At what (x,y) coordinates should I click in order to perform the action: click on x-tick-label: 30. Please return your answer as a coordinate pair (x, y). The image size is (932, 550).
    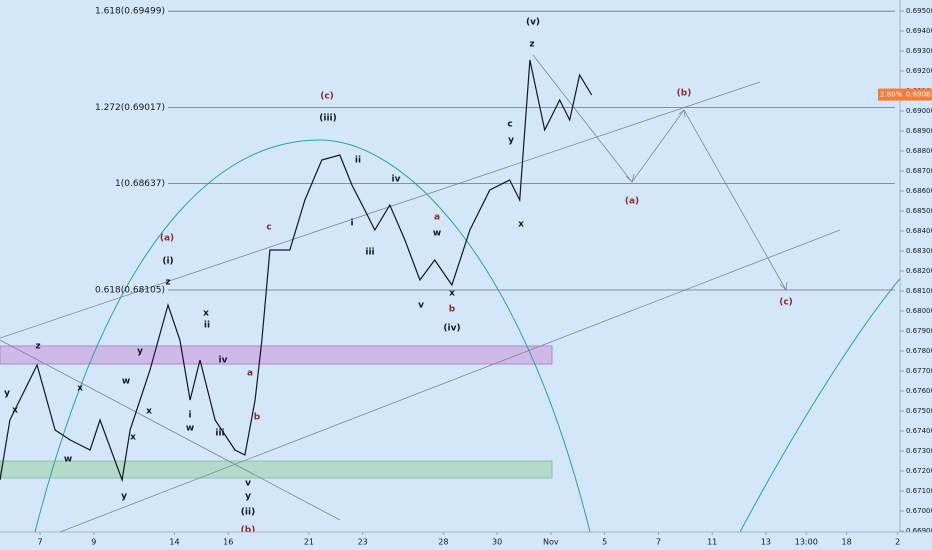
    Looking at the image, I should click on (497, 542).